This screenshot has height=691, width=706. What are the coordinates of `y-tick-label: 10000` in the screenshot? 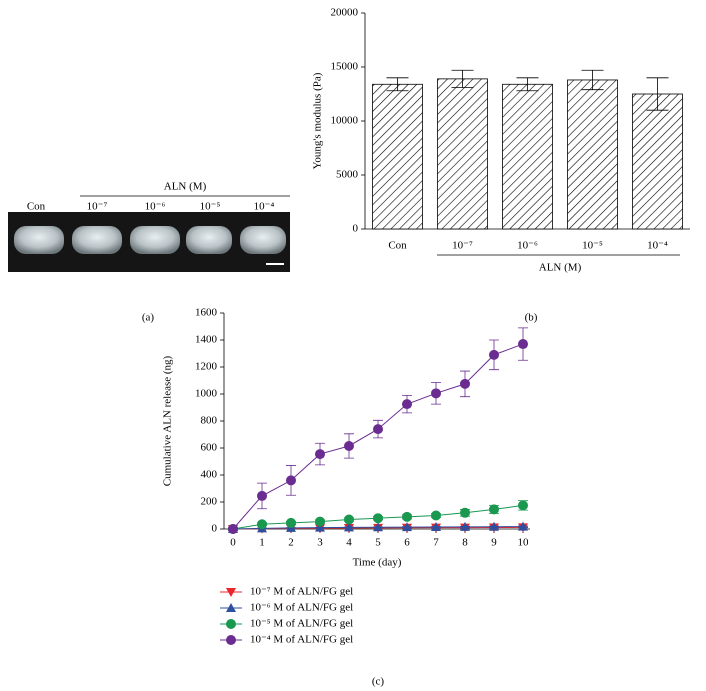 It's located at (345, 121).